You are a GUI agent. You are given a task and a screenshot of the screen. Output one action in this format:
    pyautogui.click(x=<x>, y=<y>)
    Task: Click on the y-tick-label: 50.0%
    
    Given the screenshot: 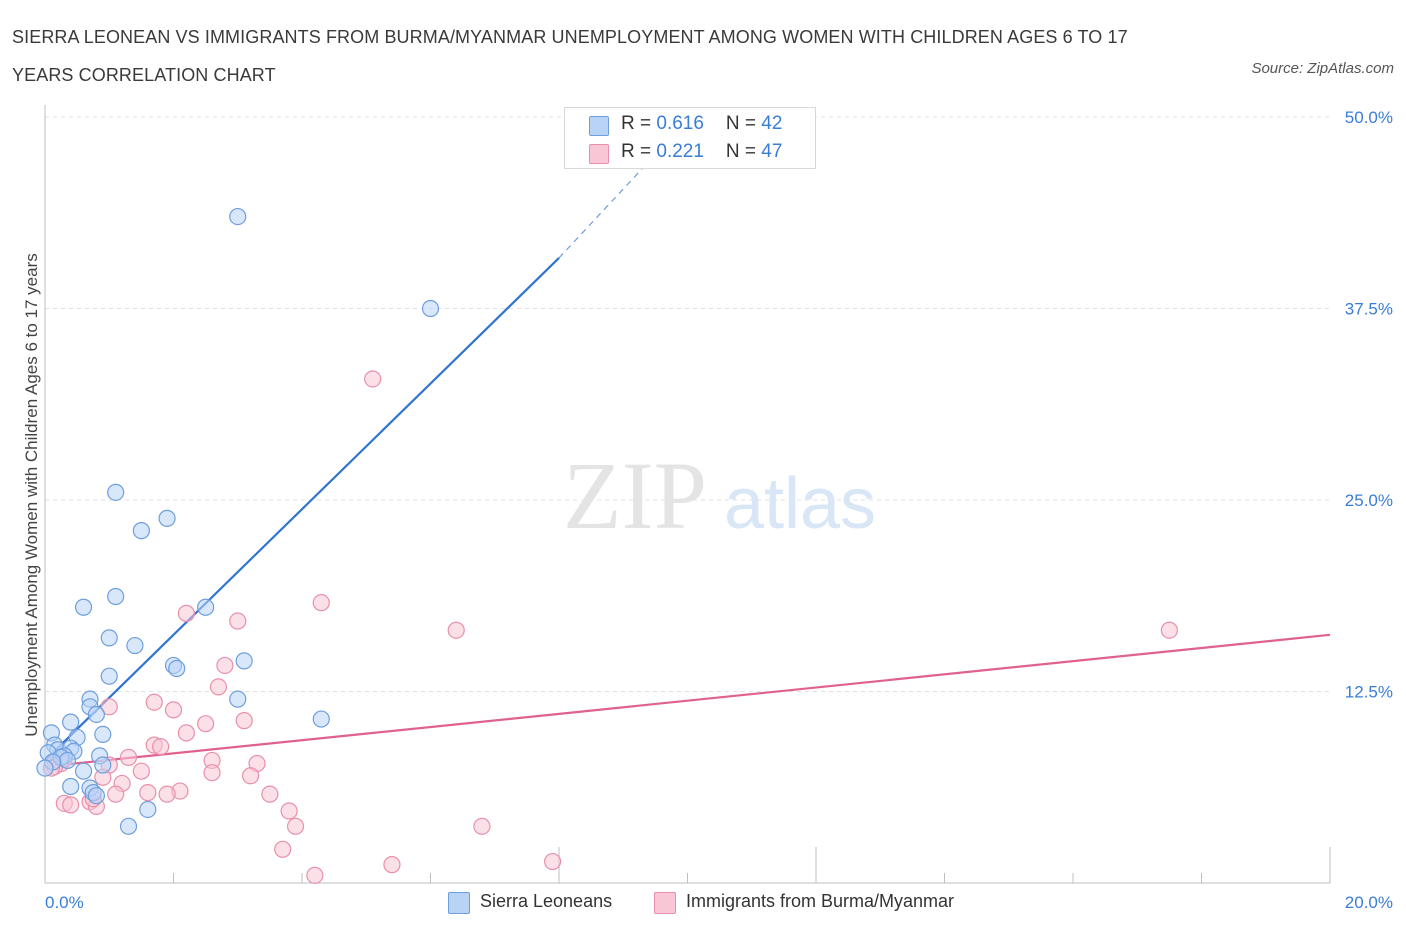 What is the action you would take?
    pyautogui.click(x=1369, y=117)
    